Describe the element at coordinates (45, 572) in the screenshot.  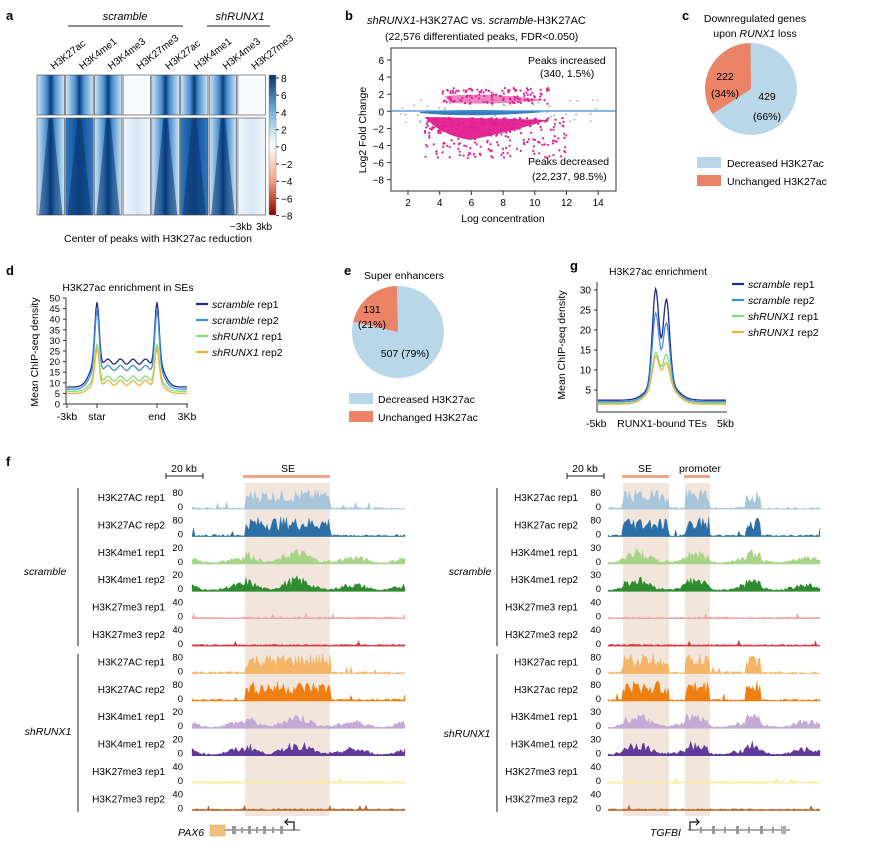
I see `locus-left-group1: scramble` at that location.